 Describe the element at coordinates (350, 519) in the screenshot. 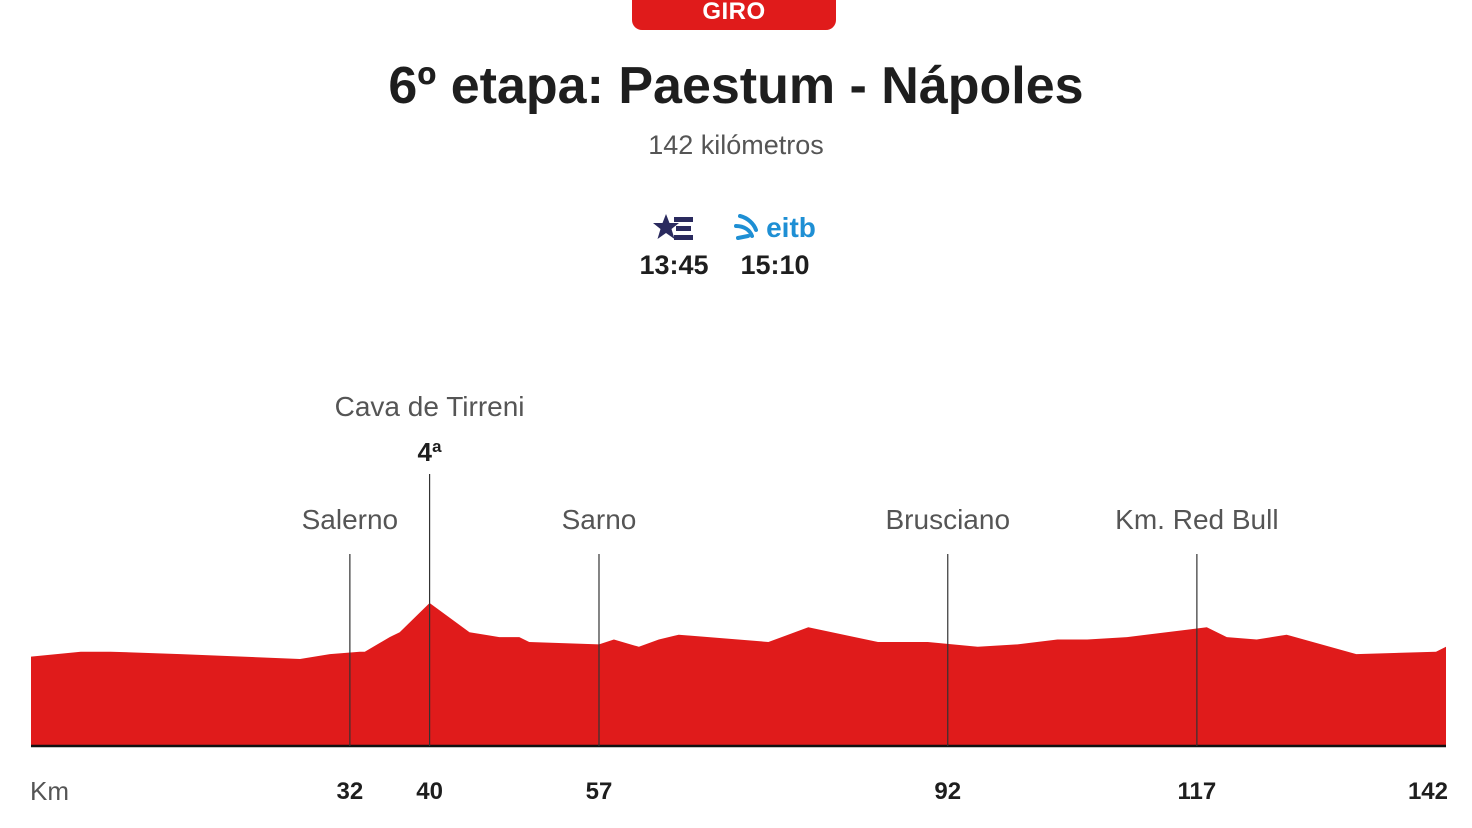

I see `place-label: Salerno` at that location.